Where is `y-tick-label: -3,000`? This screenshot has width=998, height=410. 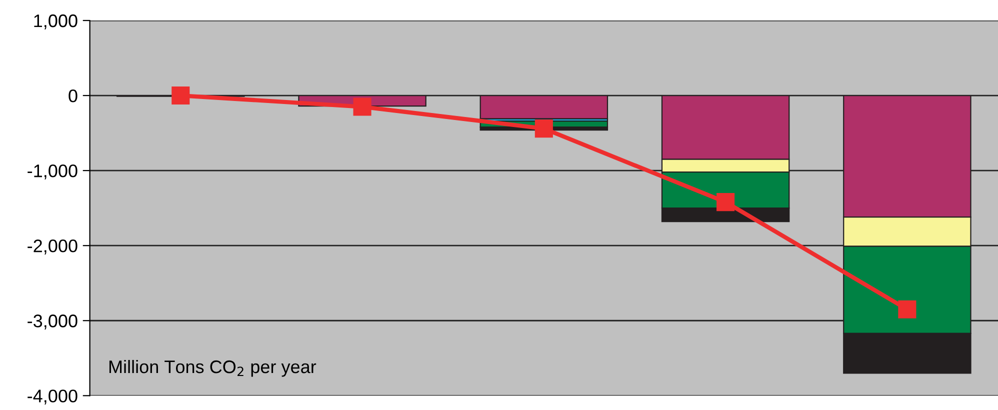 y-tick-label: -3,000 is located at coordinates (53, 322).